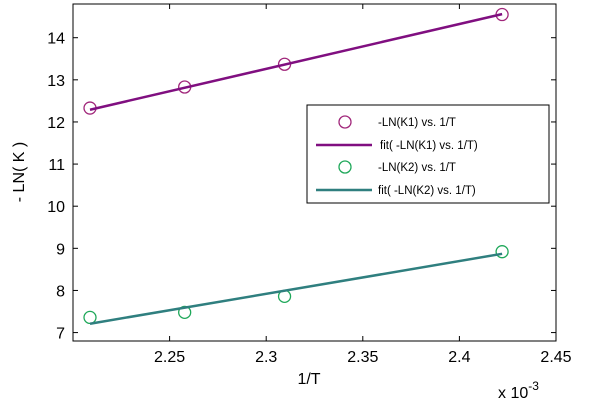 This screenshot has height=405, width=590. What do you see at coordinates (56, 39) in the screenshot?
I see `y-tick-label: 14` at bounding box center [56, 39].